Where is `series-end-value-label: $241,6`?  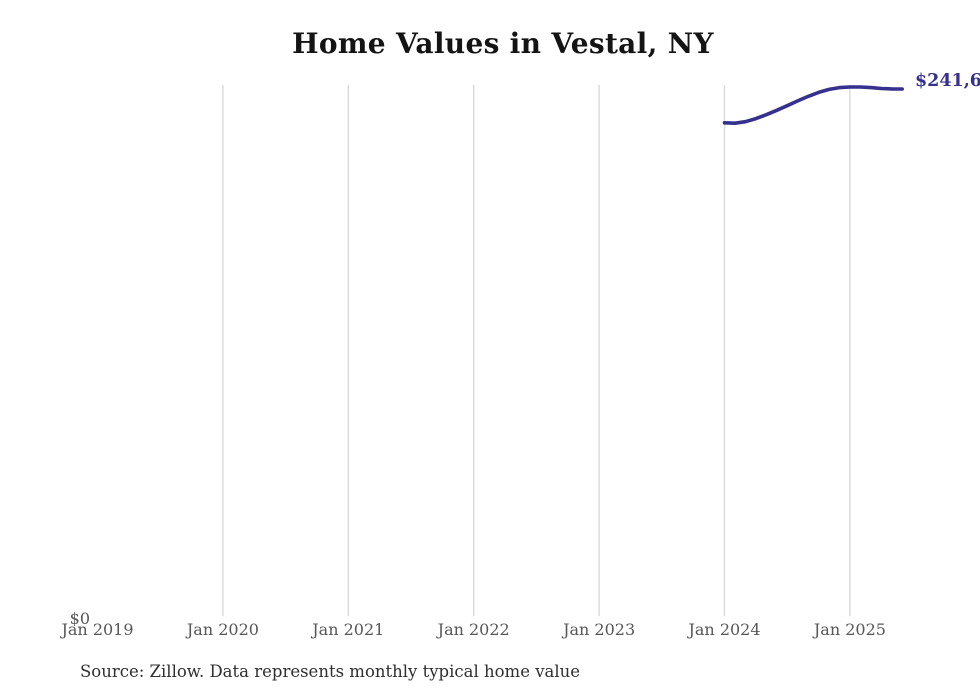 series-end-value-label: $241,6 is located at coordinates (947, 81).